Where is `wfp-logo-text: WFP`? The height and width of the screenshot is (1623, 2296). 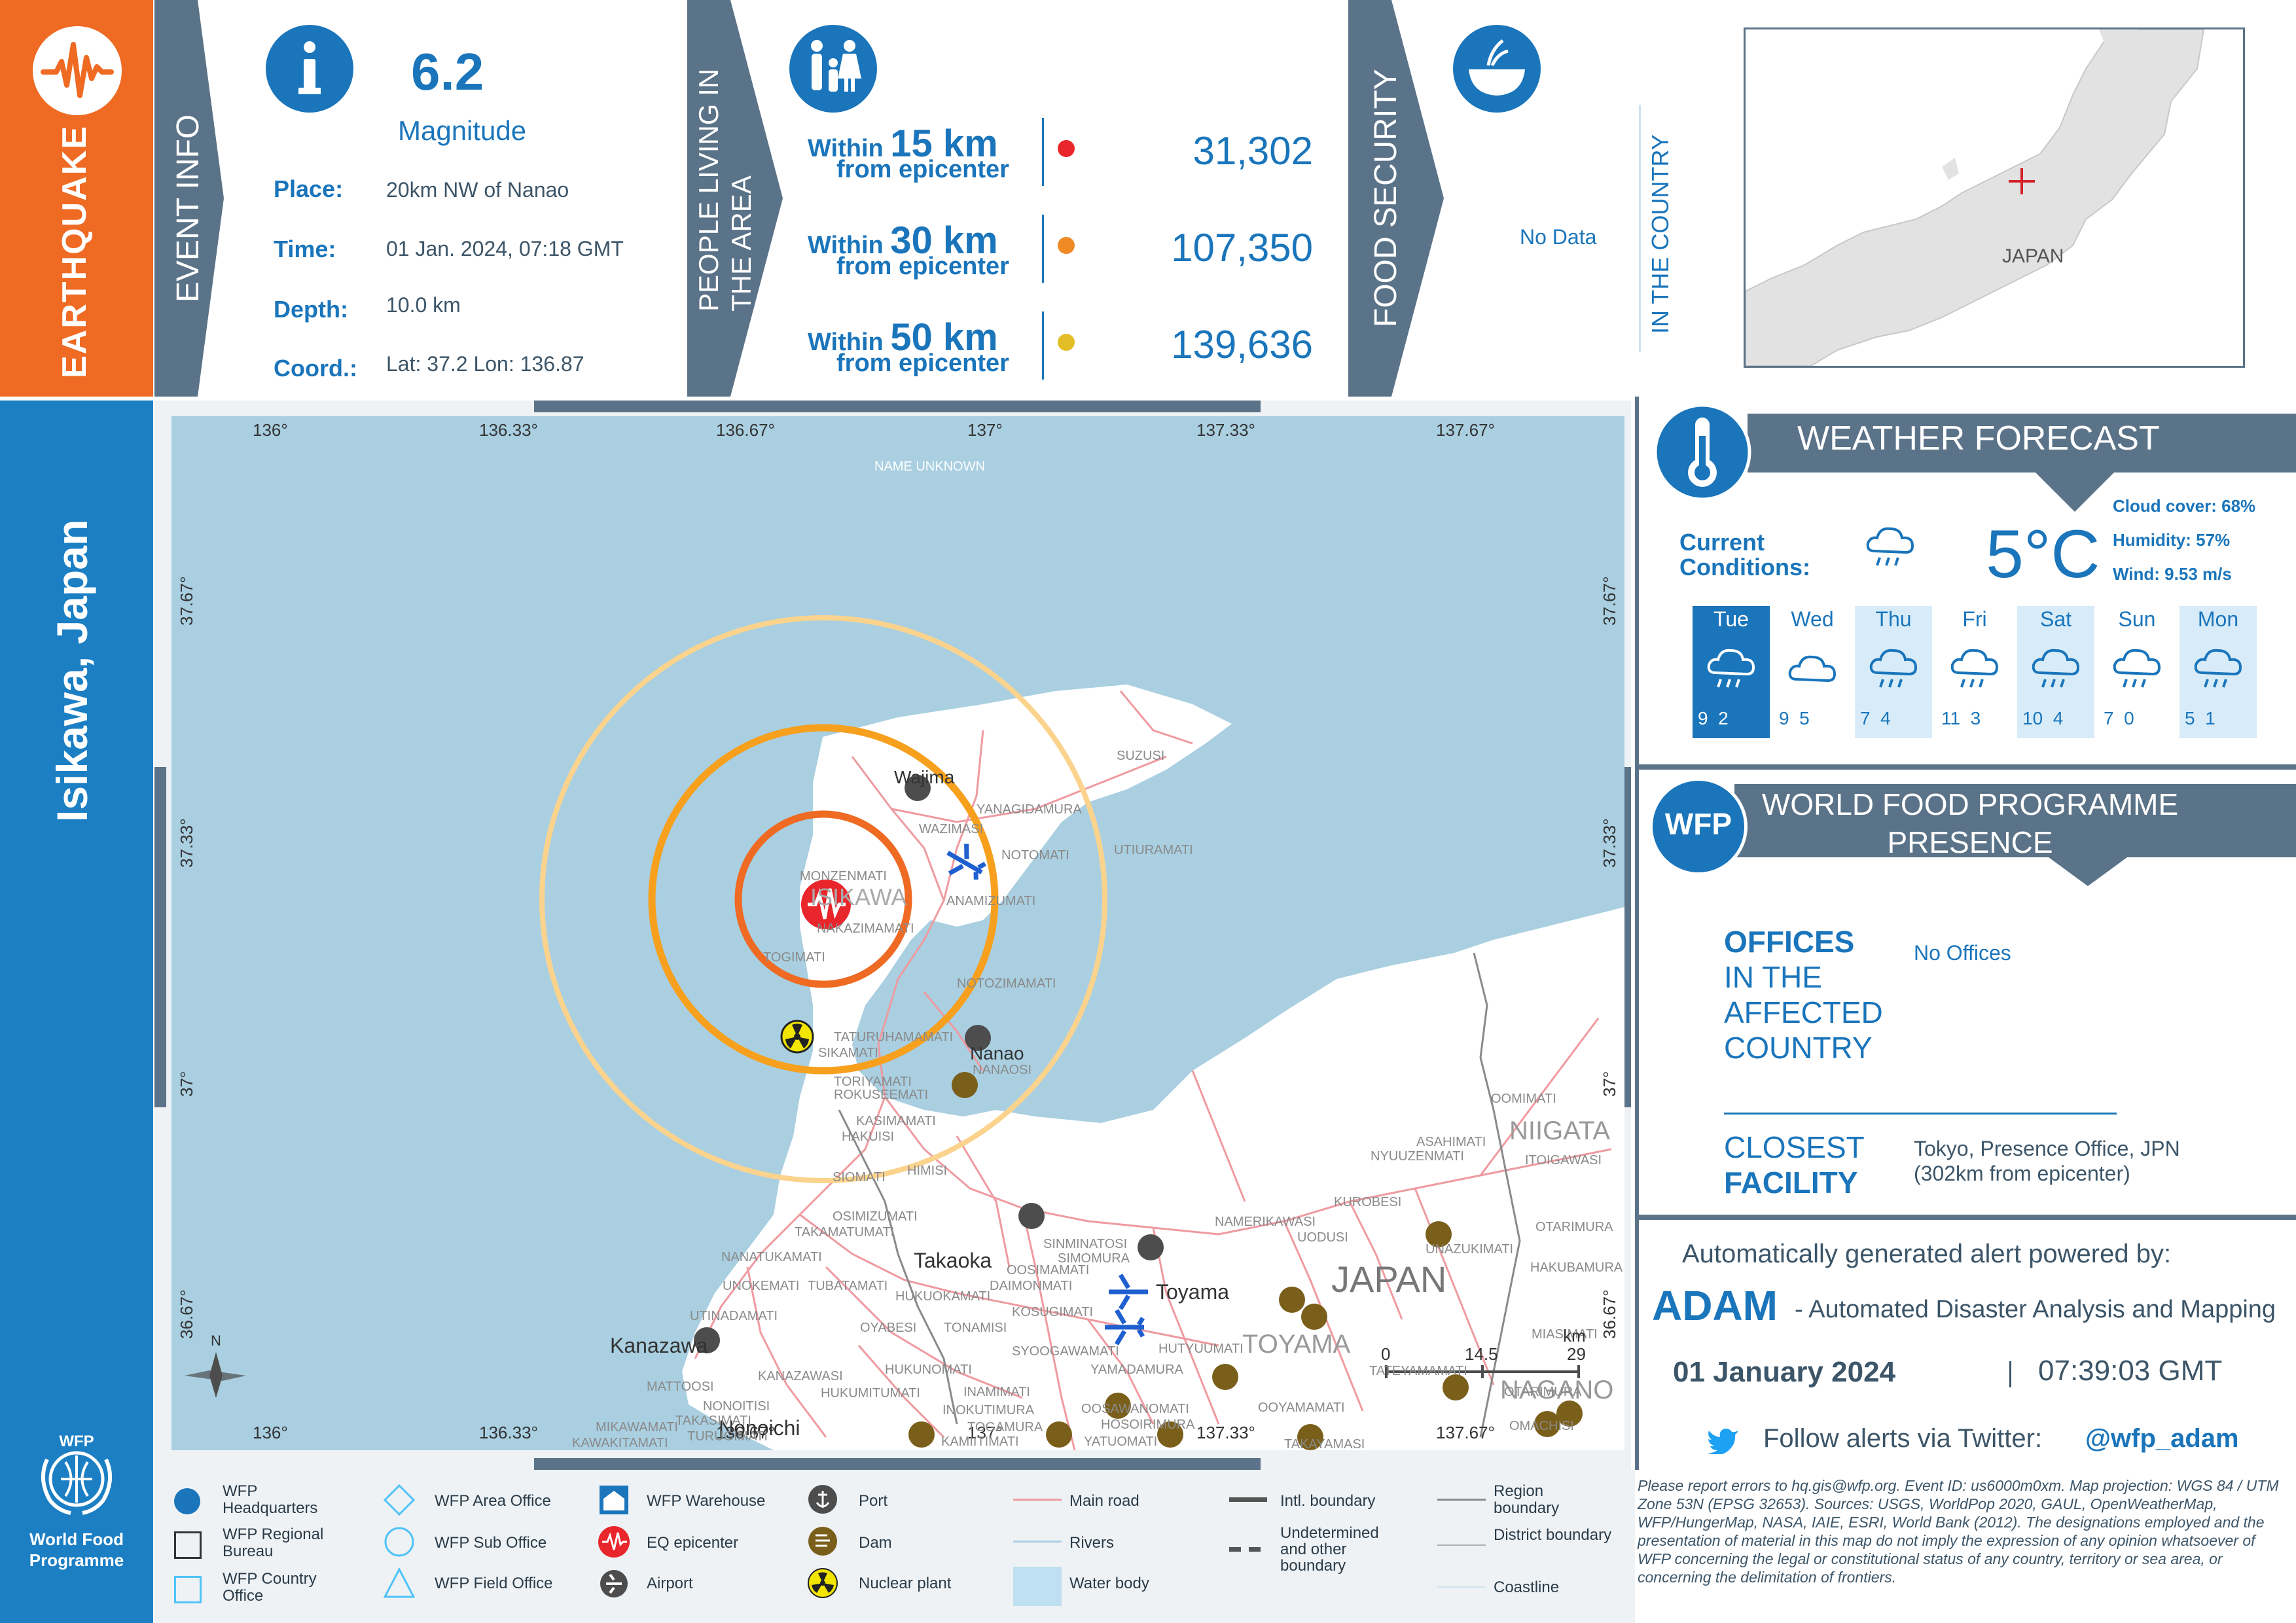 wfp-logo-text: WFP is located at coordinates (76, 1441).